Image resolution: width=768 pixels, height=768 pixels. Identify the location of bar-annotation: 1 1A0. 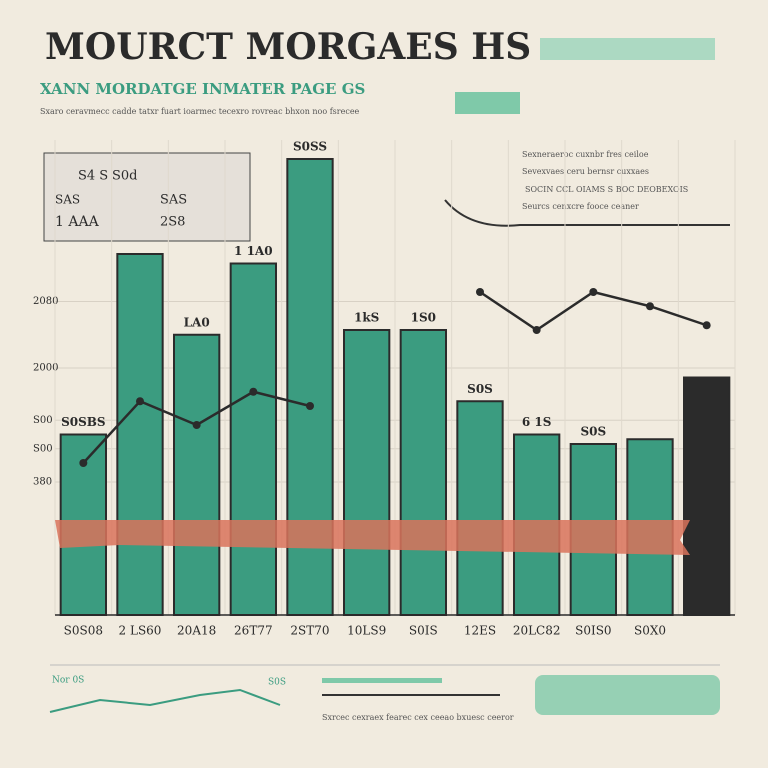
(253, 251).